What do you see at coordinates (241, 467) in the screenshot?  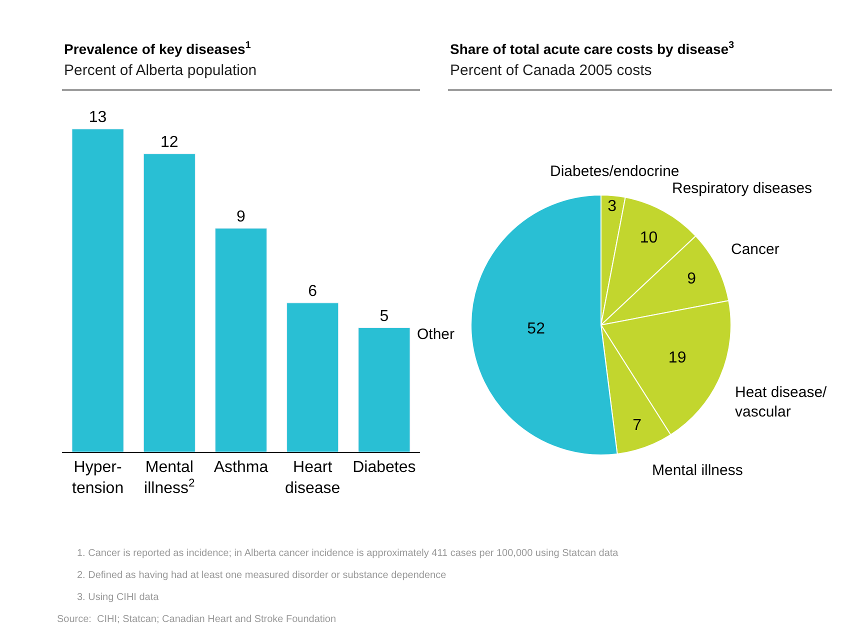 I see `x-tick-label: Asthma` at bounding box center [241, 467].